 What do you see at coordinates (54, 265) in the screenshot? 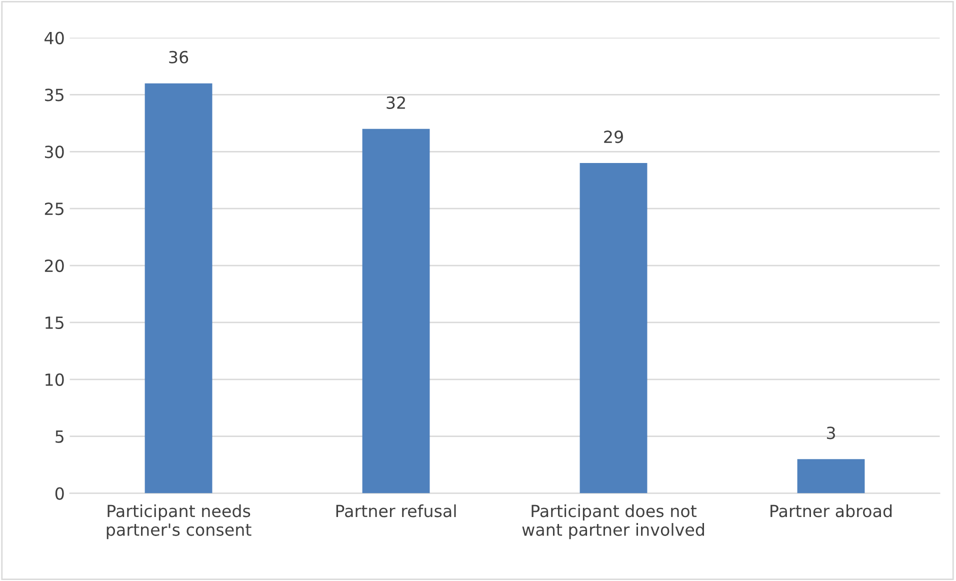
I see `y-tick-label: 20` at bounding box center [54, 265].